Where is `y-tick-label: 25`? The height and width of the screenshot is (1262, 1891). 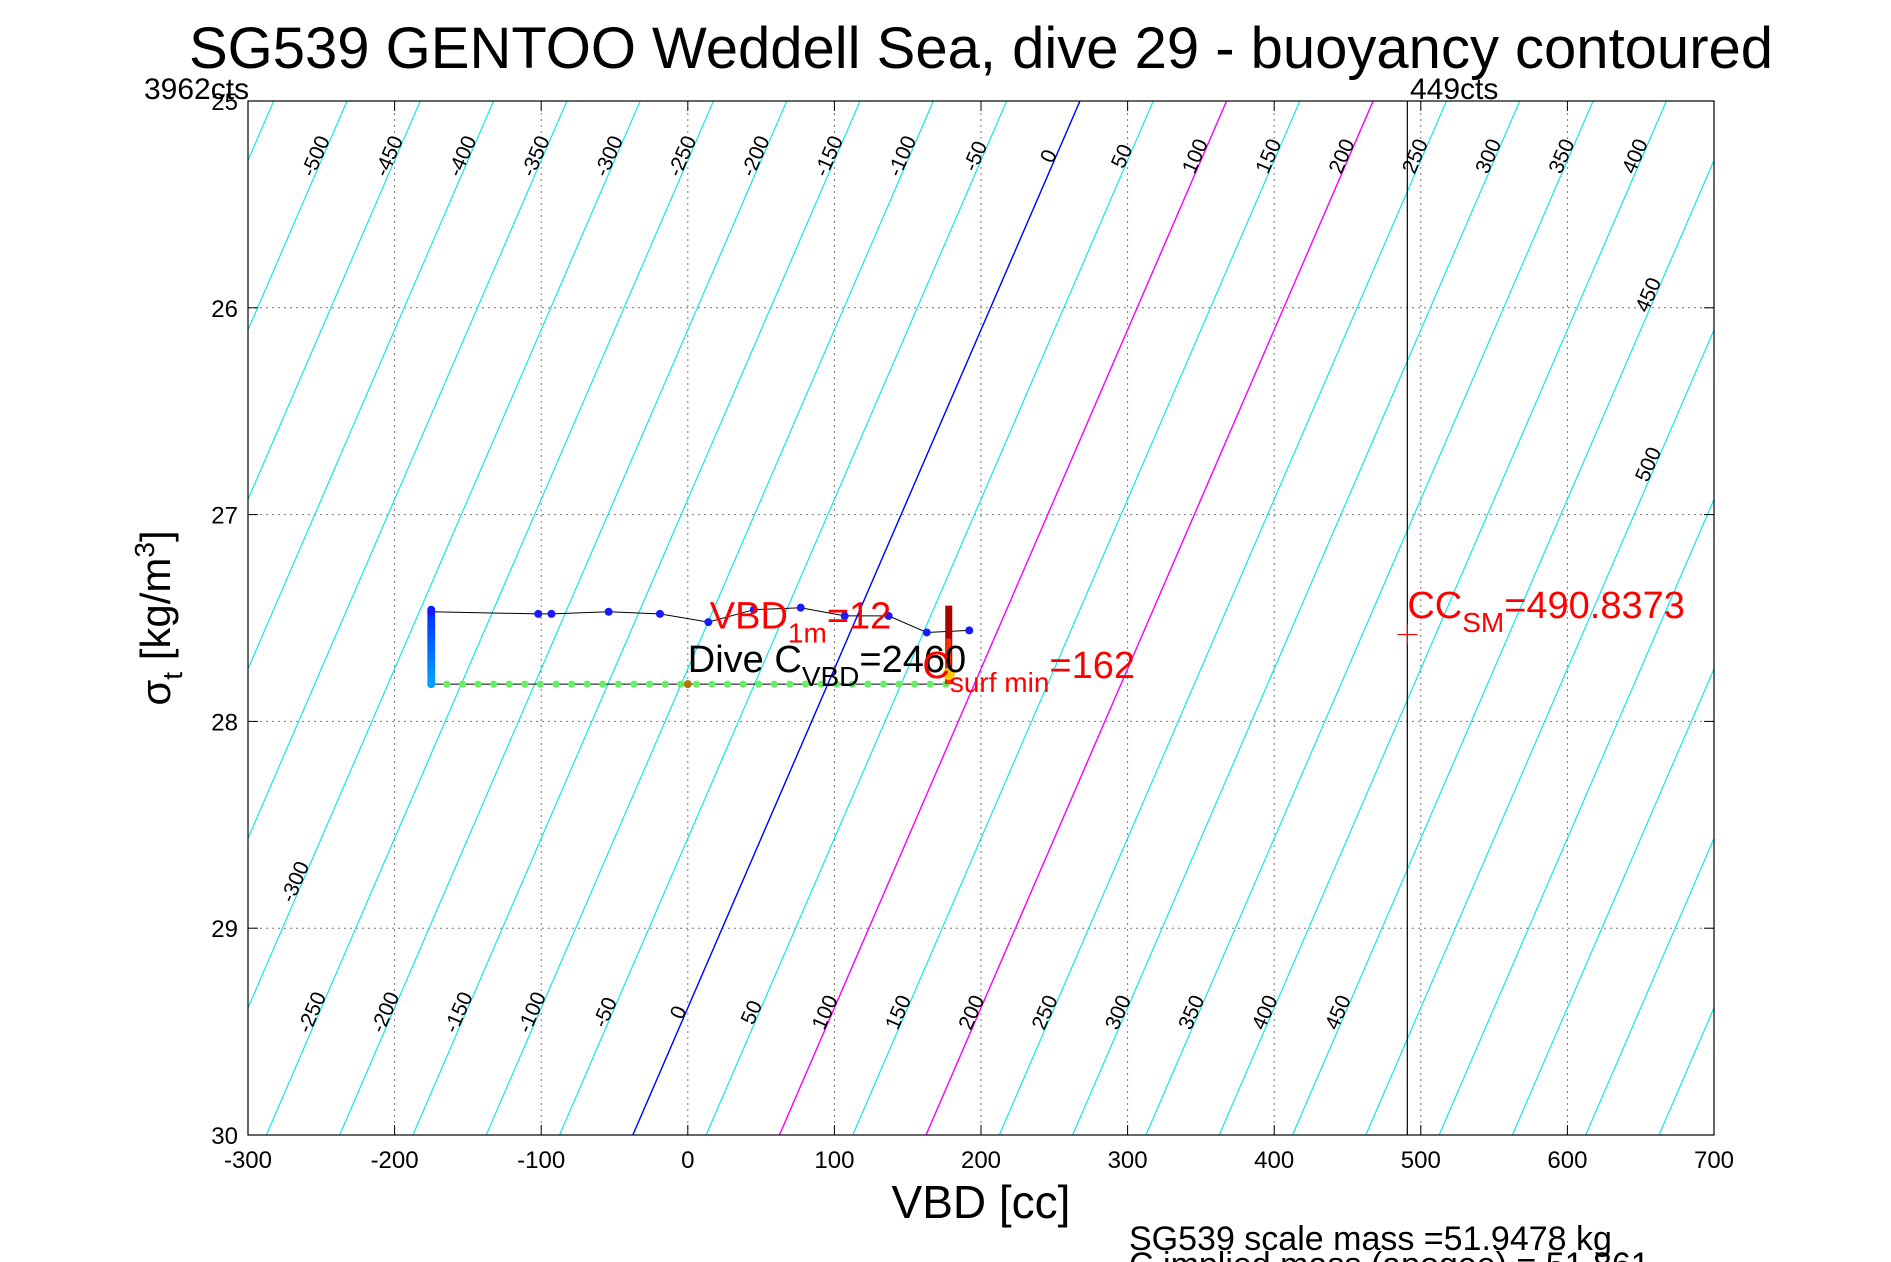 y-tick-label: 25 is located at coordinates (224, 102).